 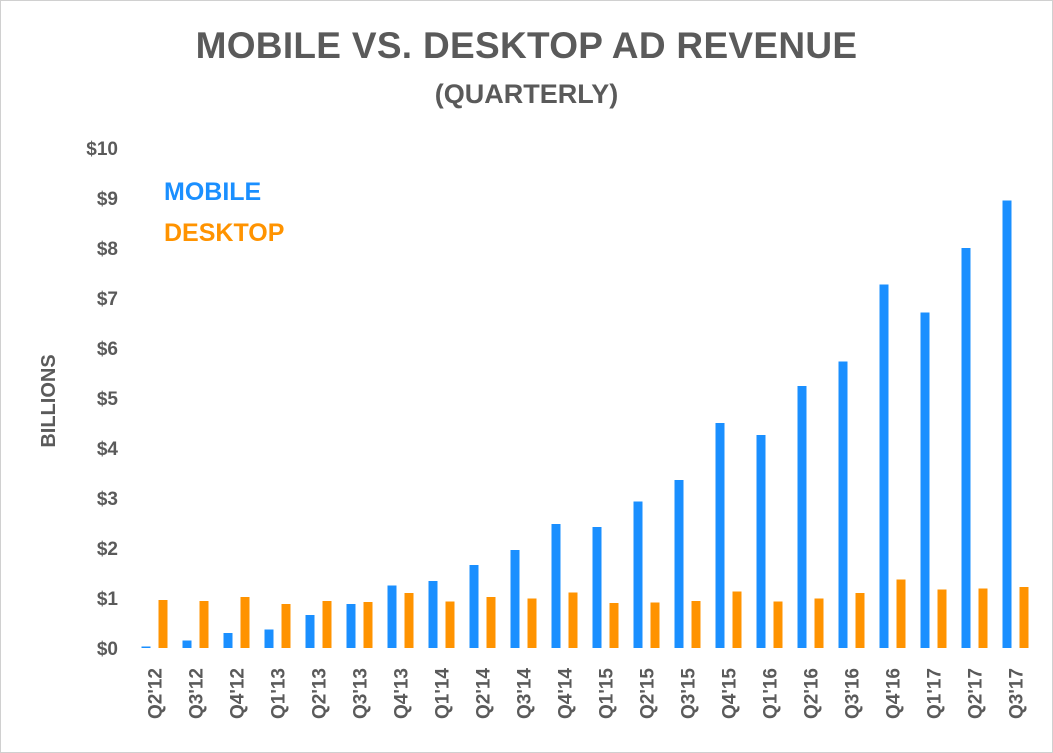 What do you see at coordinates (320, 693) in the screenshot?
I see `x-tick-label: Q2'13` at bounding box center [320, 693].